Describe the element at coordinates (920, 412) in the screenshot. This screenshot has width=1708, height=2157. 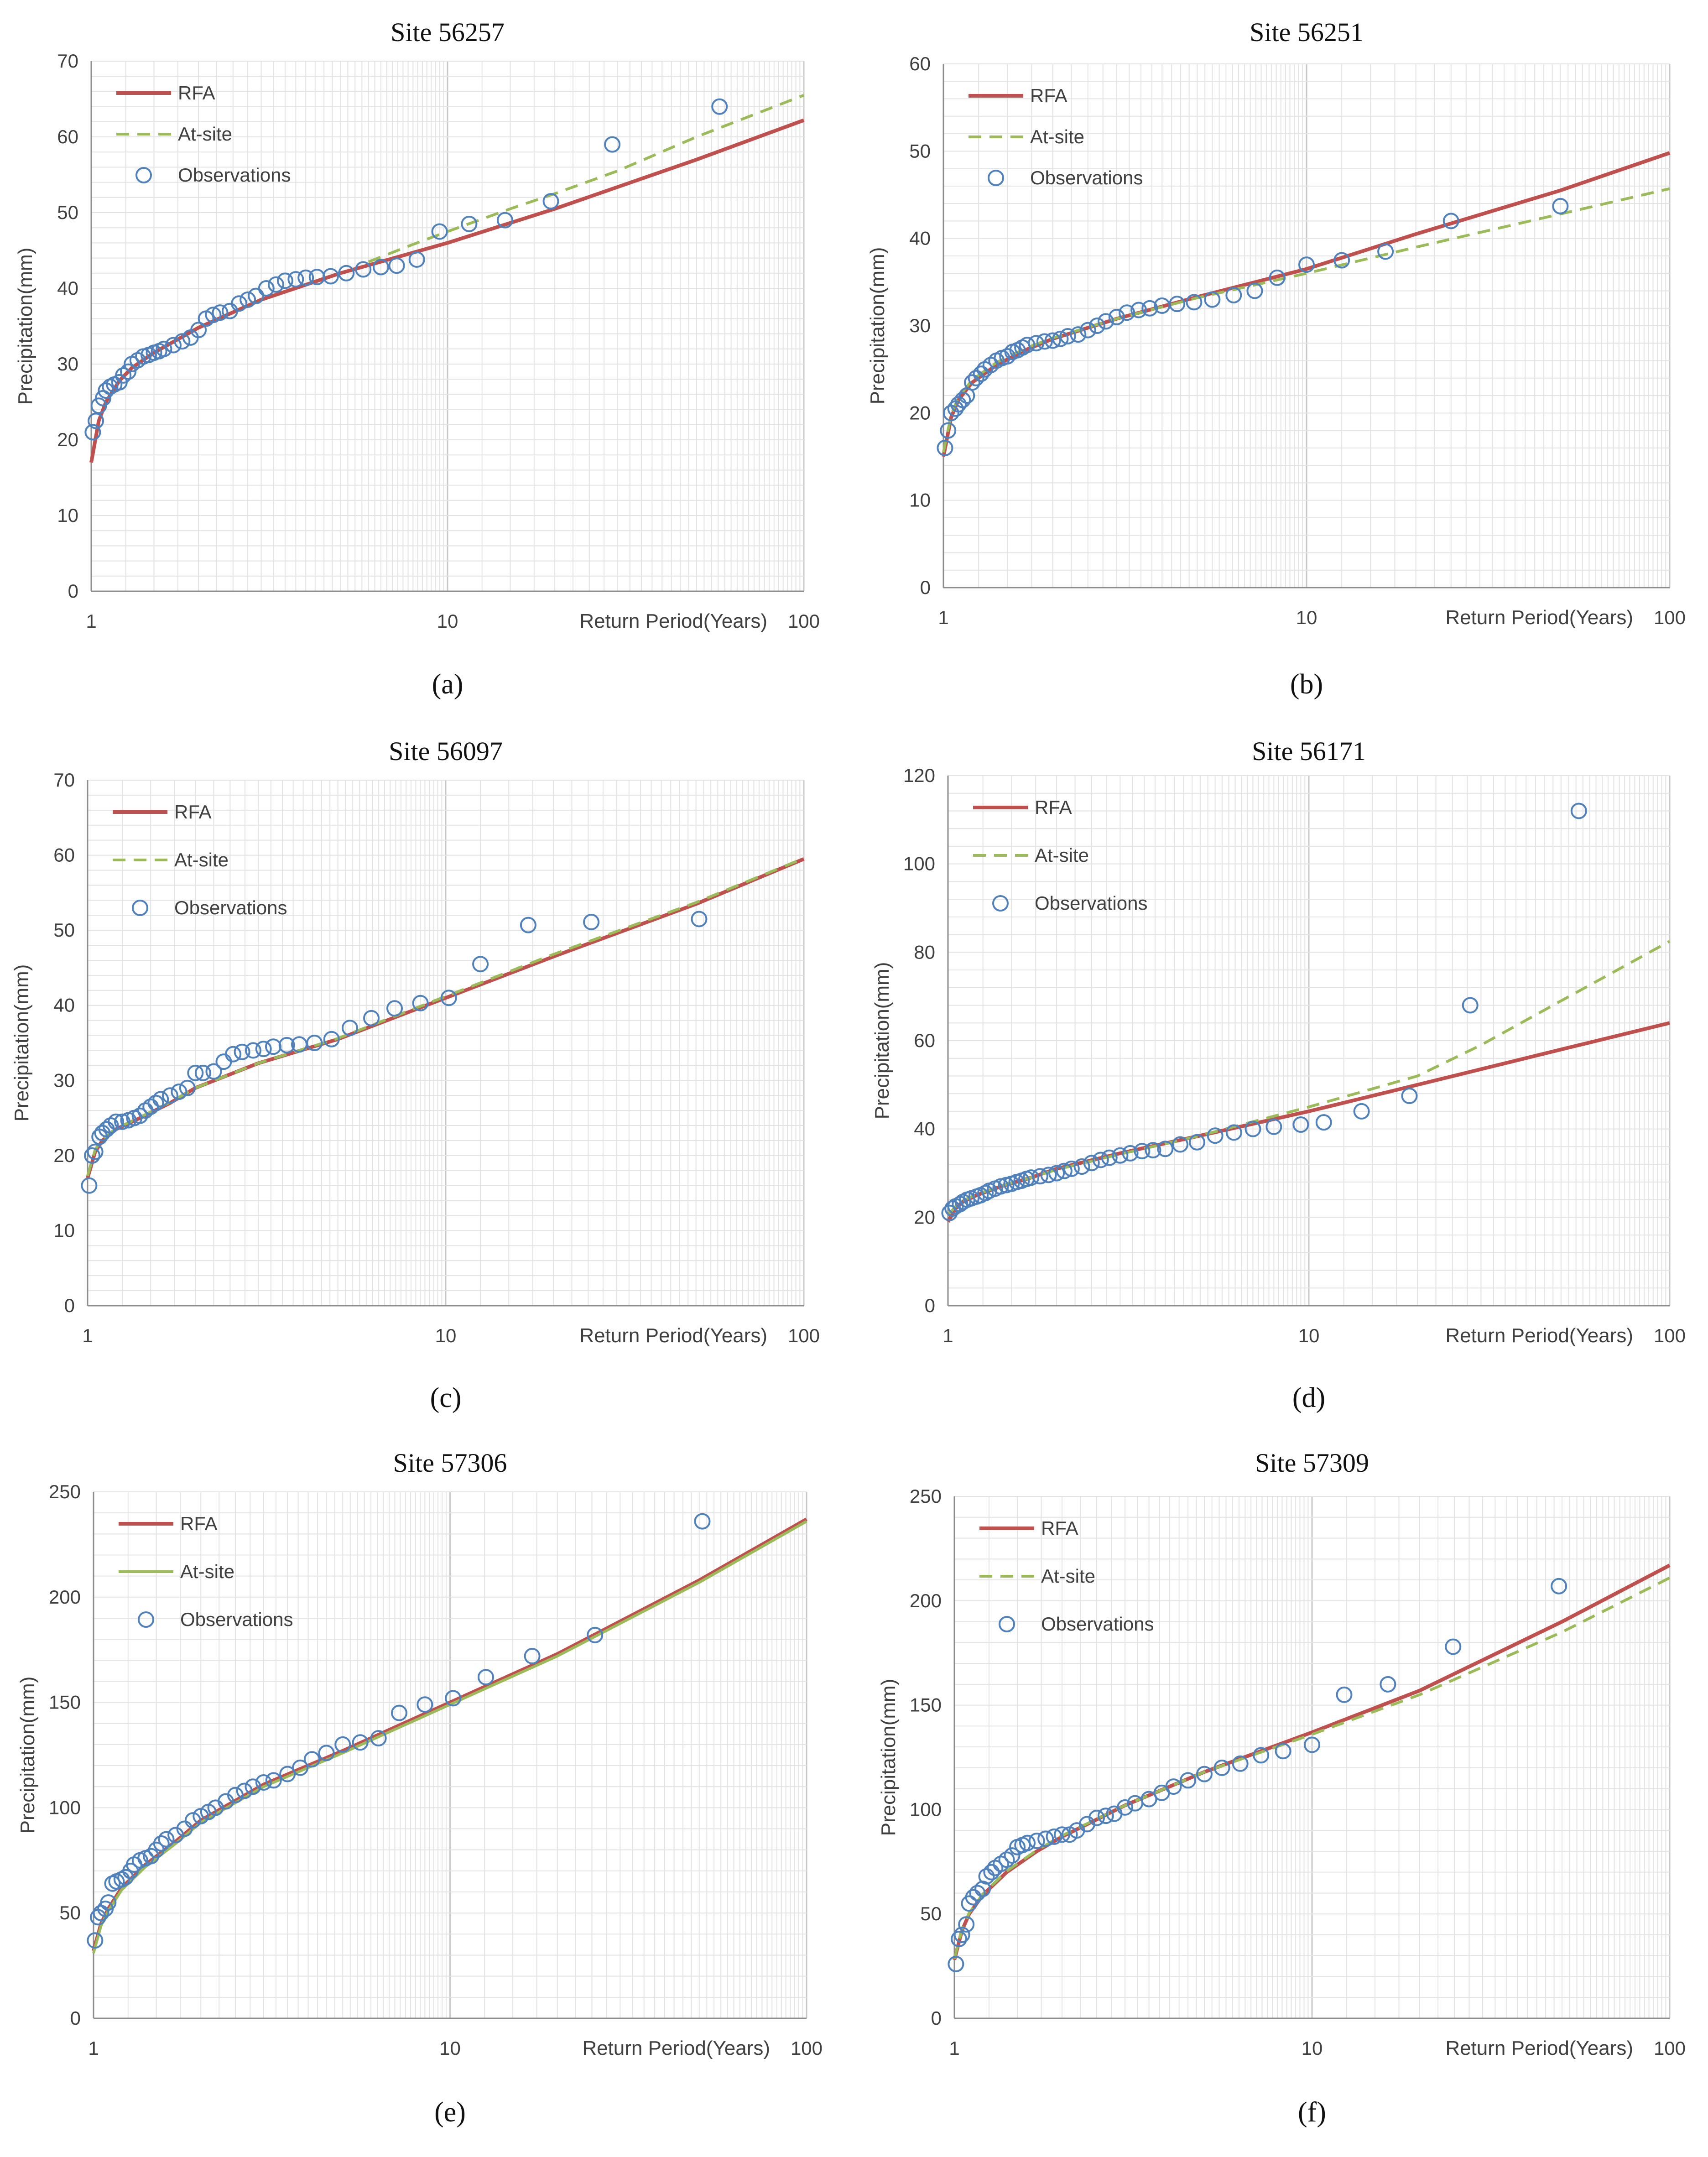
I see `y-tick-label: 20` at that location.